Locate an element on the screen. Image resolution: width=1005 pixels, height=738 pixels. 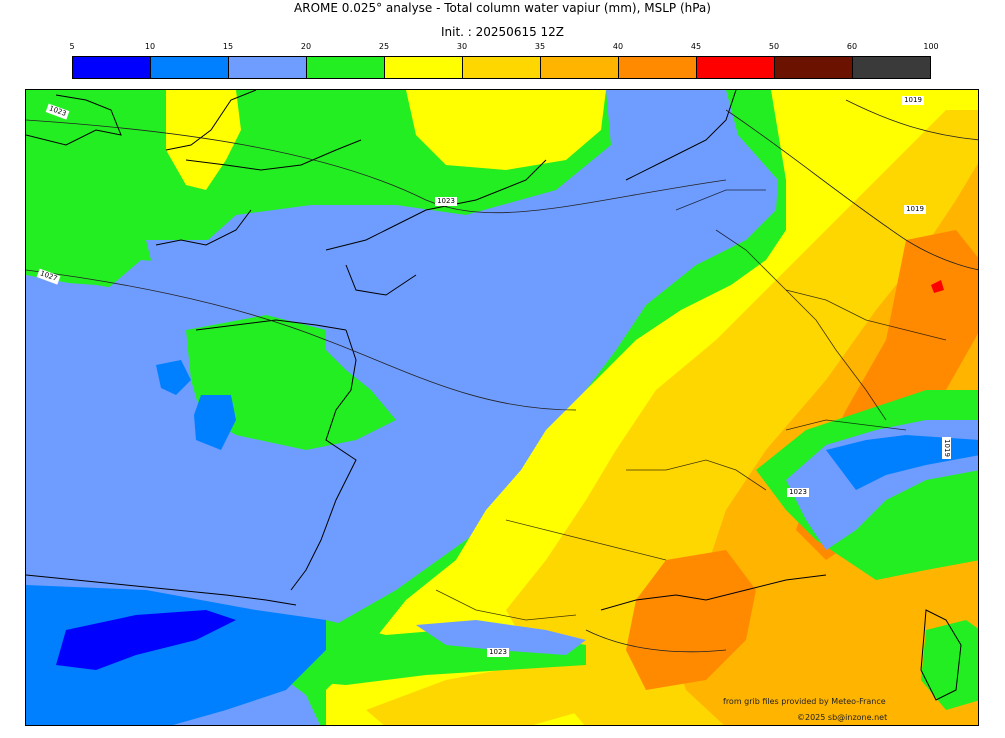
colorbar-tick: 40 is located at coordinates (618, 46).